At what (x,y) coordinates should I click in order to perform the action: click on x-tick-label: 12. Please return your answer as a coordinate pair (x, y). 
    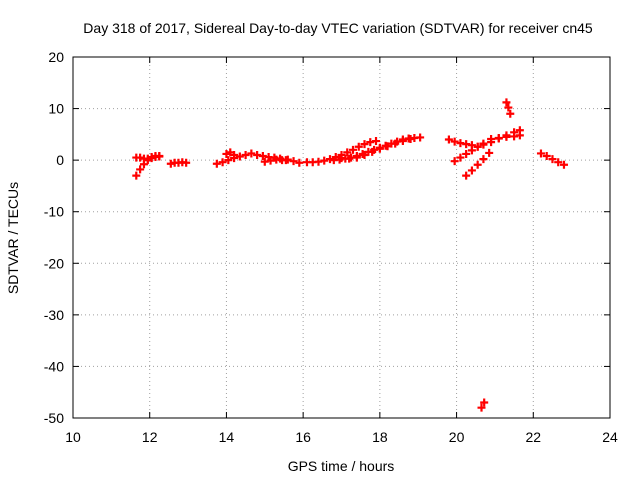
    Looking at the image, I should click on (150, 437).